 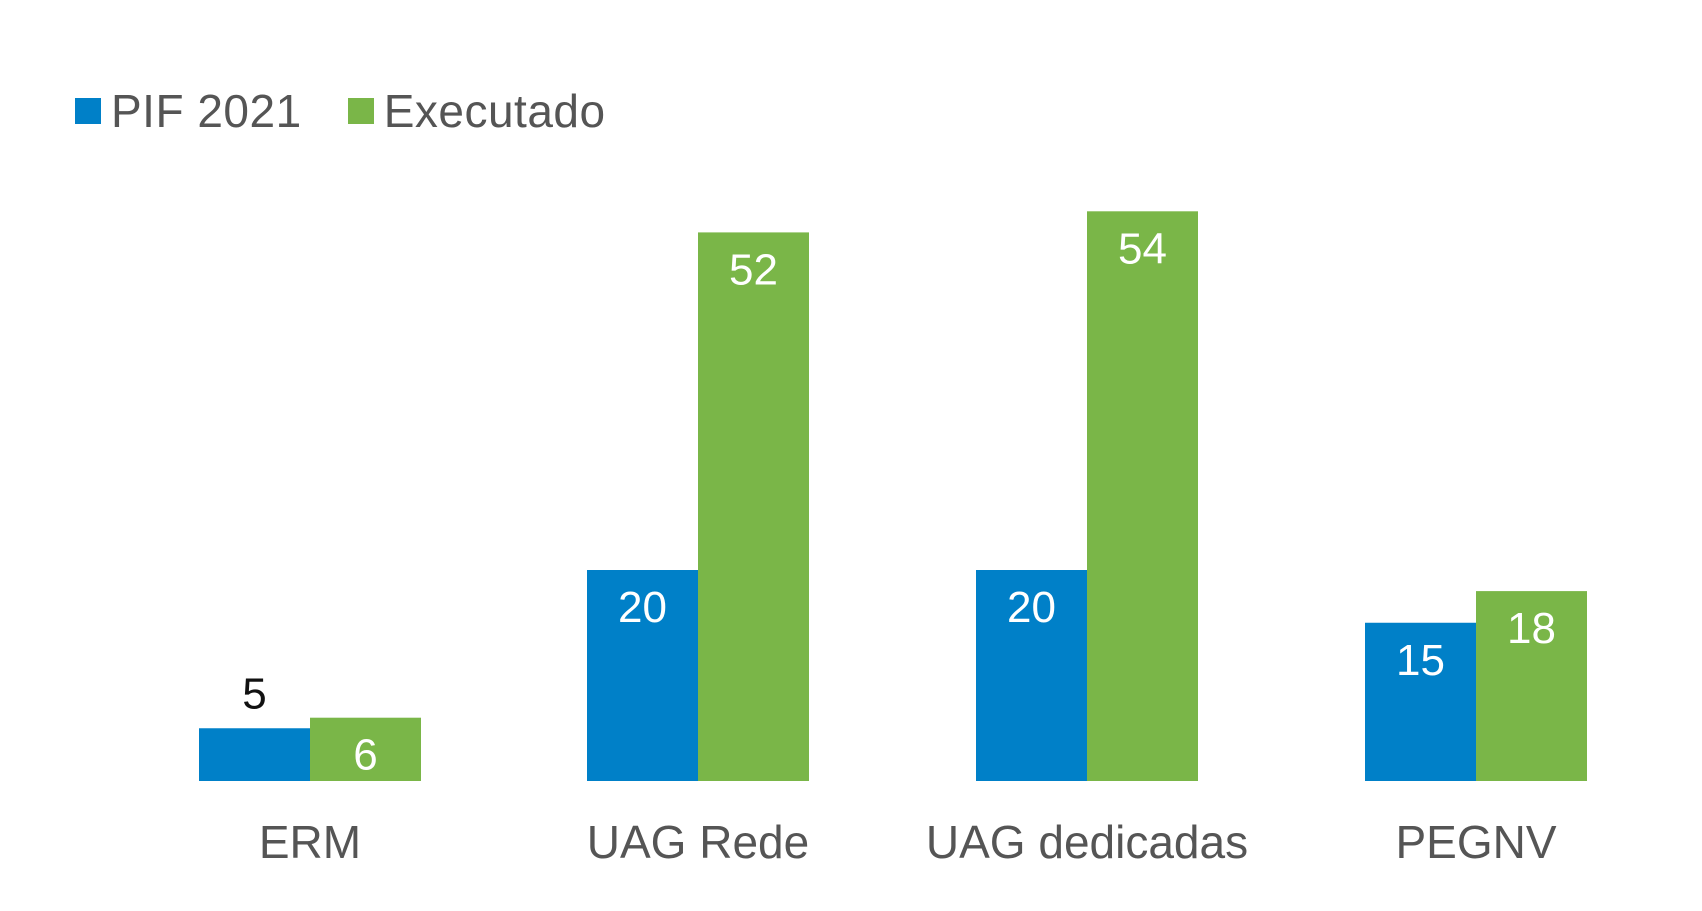 I want to click on legend-entry-executado: Executado, so click(x=476, y=111).